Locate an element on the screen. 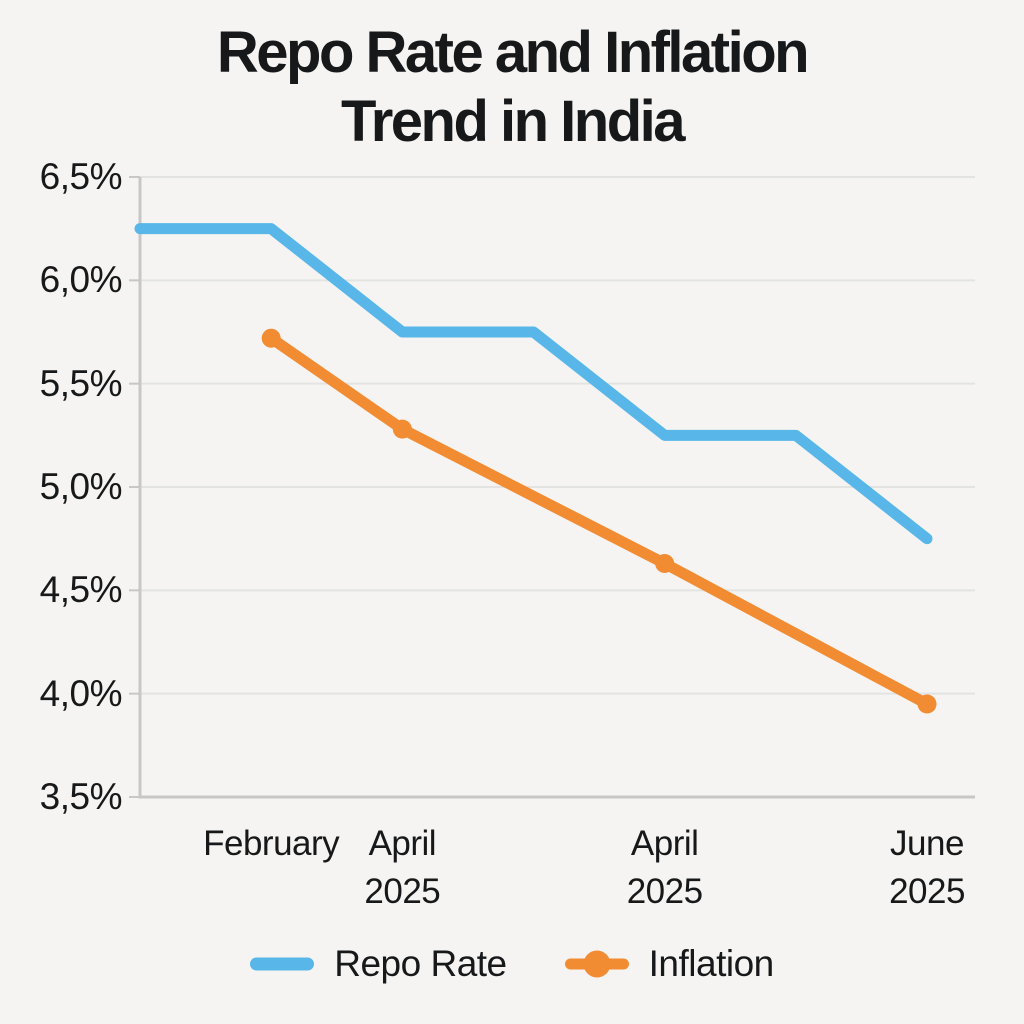 The height and width of the screenshot is (1024, 1024). x-tick-label: June 2025 is located at coordinates (927, 868).